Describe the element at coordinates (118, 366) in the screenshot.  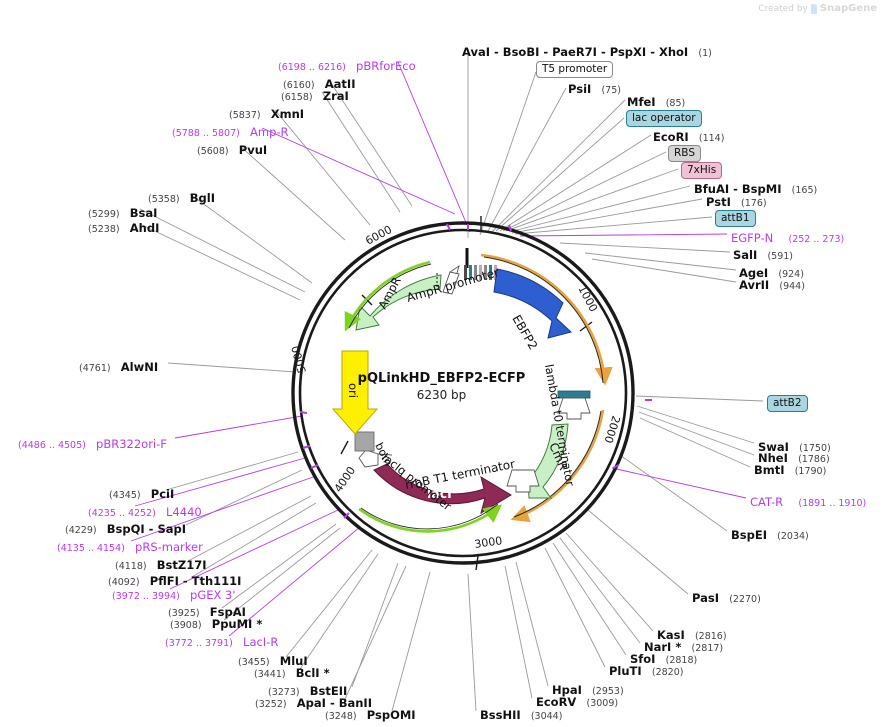
I see `enzyme-label-alwni: (4761) AlwNI` at that location.